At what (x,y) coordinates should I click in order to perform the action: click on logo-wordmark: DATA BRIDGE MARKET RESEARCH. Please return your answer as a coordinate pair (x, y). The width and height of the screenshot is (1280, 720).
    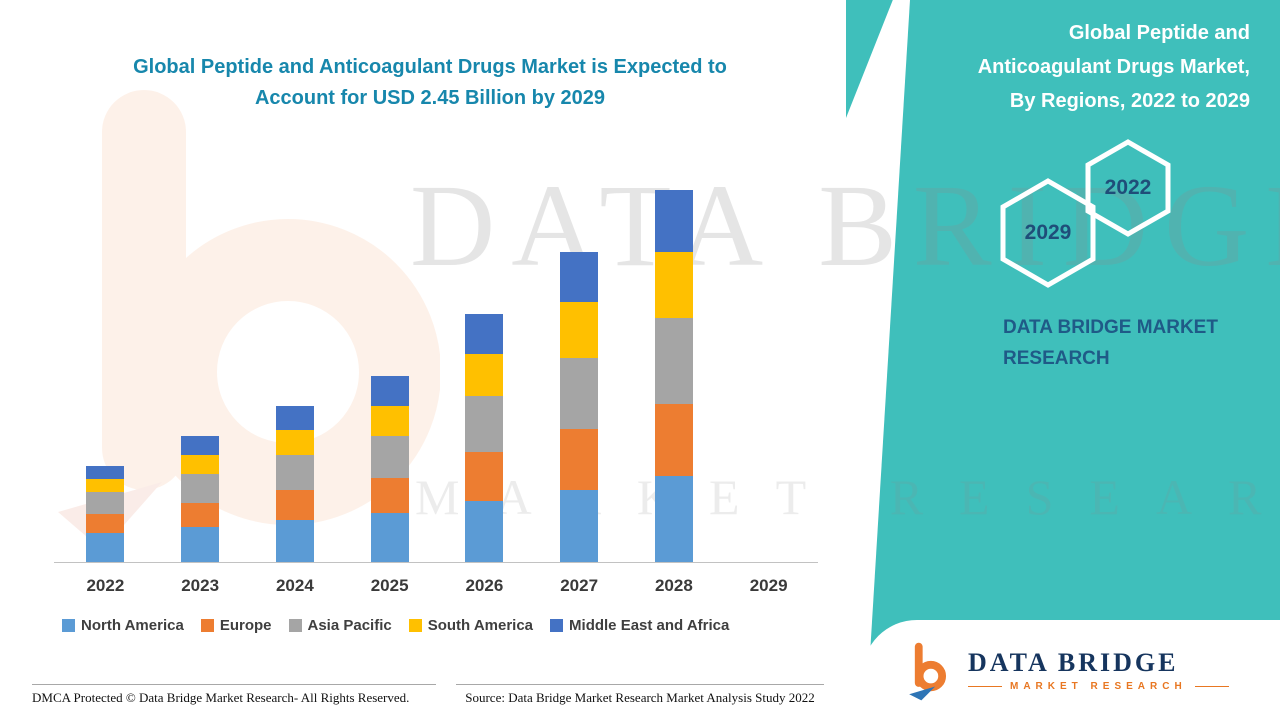
    Looking at the image, I should click on (1098, 670).